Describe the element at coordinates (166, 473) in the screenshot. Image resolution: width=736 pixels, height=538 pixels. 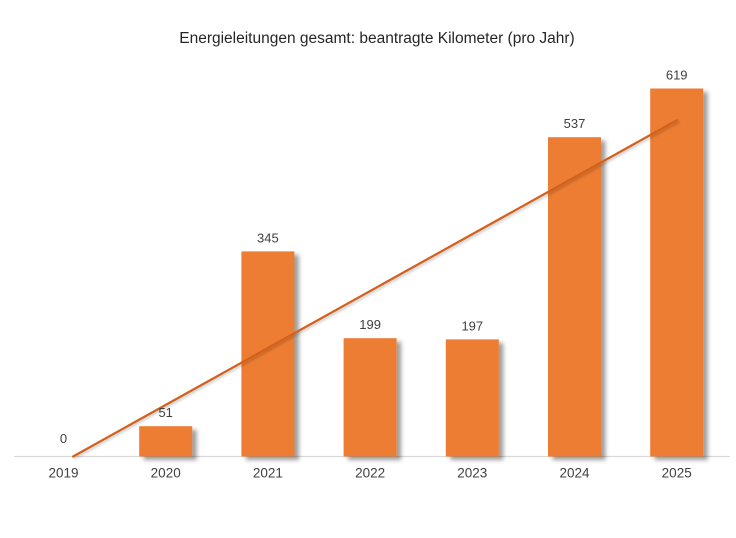
I see `category-label-2020: 2020` at that location.